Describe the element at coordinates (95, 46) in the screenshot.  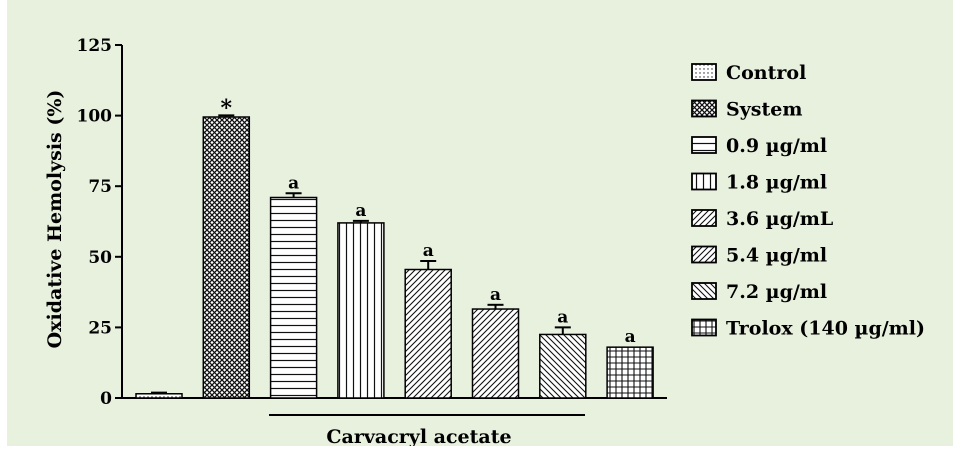
I see `y-tick-label: 125` at that location.